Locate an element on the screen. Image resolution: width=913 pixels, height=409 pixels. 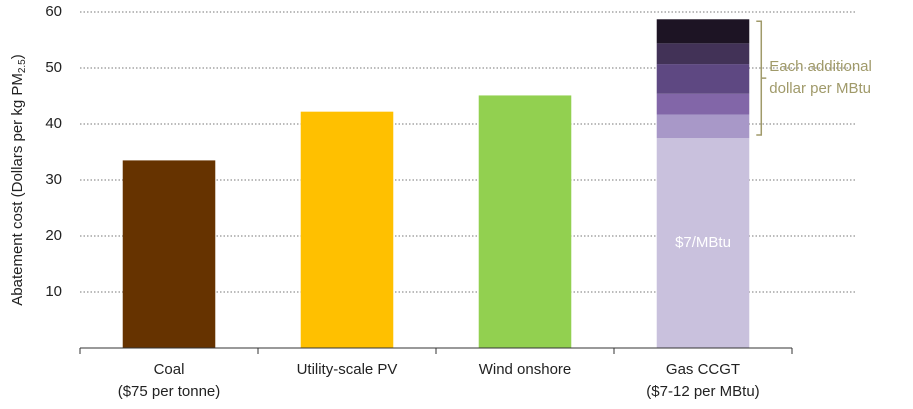
y-label-text: Abatement cost (Dollars per kg PM is located at coordinates (17, 189).